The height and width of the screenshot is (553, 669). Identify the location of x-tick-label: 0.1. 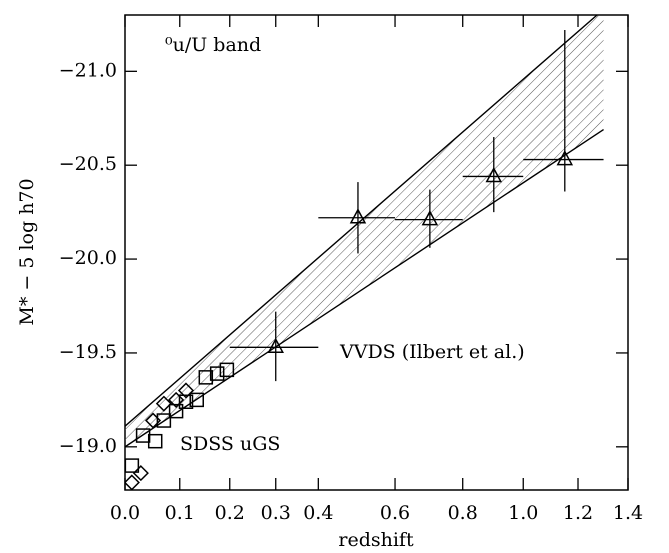
(180, 513).